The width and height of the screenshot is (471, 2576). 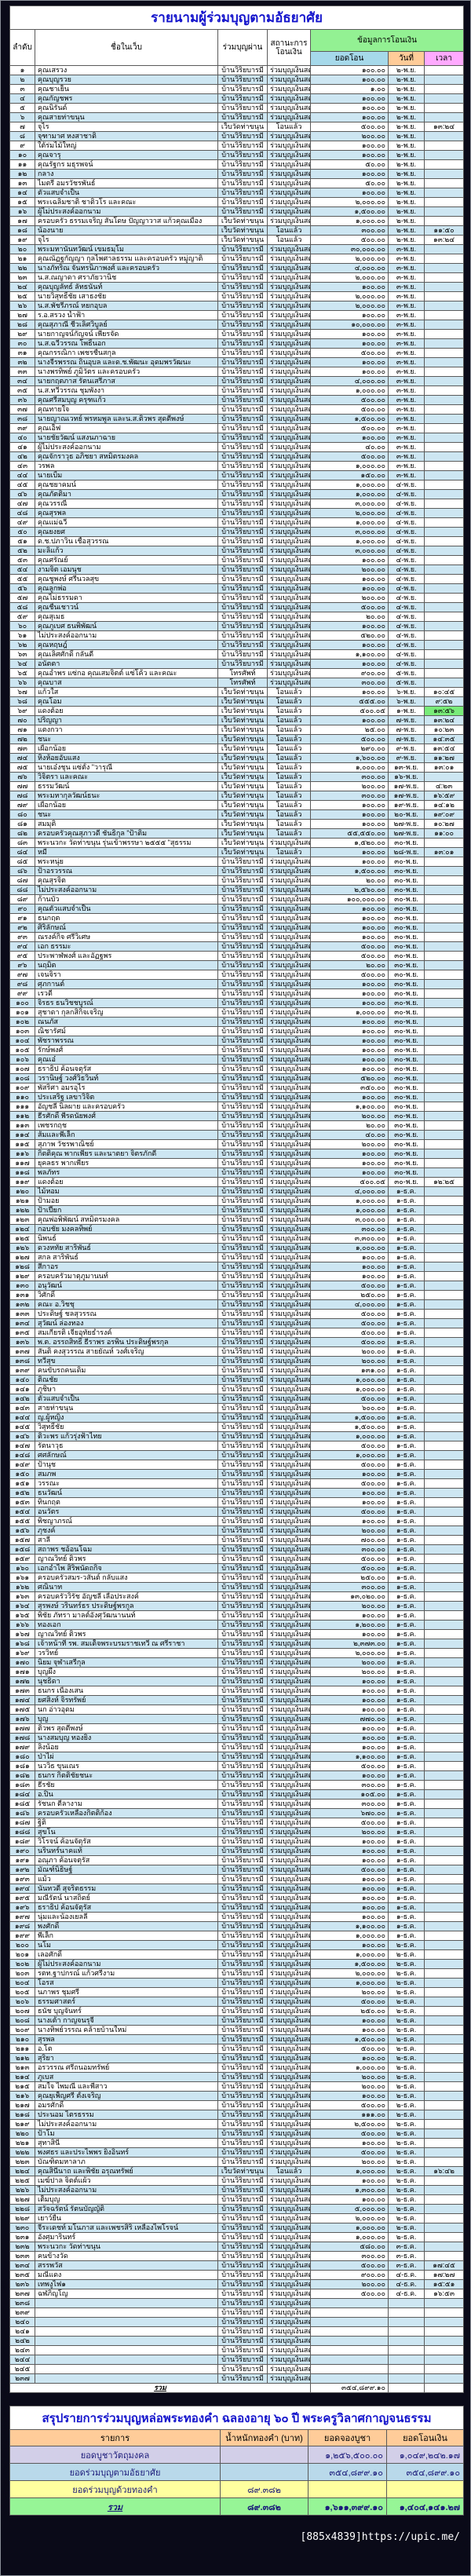 What do you see at coordinates (126, 1653) in the screenshot?
I see `donor-name: วรวิทย์` at bounding box center [126, 1653].